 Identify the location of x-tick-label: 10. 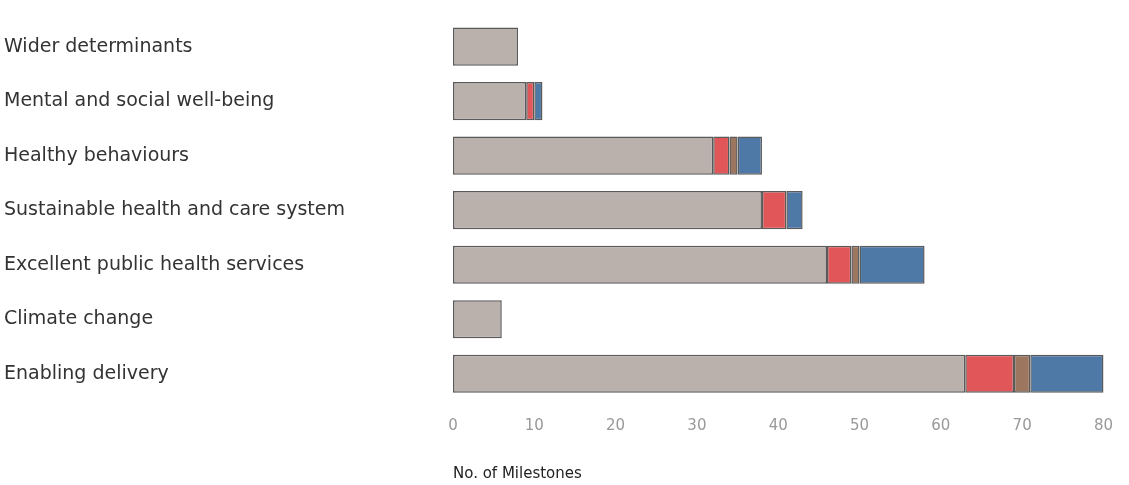
(534, 424).